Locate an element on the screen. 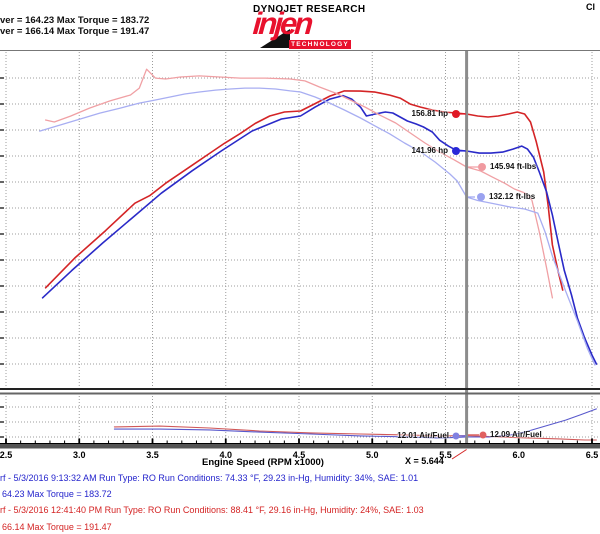 The image size is (600, 534). cursor-readout-power-red: 156.81 hp is located at coordinates (429, 113).